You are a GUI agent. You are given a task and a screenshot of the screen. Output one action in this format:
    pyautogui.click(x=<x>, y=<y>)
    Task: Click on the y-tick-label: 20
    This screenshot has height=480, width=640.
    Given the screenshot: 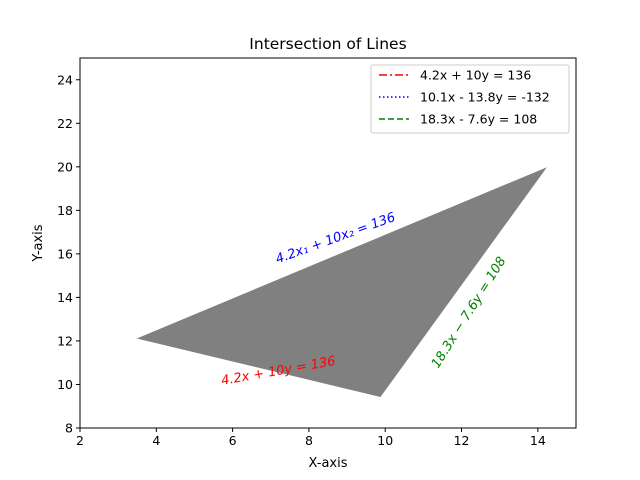 What is the action you would take?
    pyautogui.click(x=65, y=166)
    